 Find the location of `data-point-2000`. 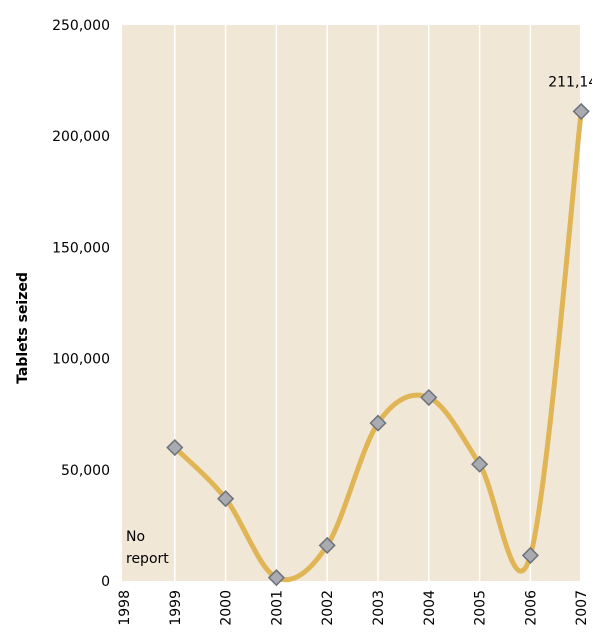

data-point-2000 is located at coordinates (226, 499).